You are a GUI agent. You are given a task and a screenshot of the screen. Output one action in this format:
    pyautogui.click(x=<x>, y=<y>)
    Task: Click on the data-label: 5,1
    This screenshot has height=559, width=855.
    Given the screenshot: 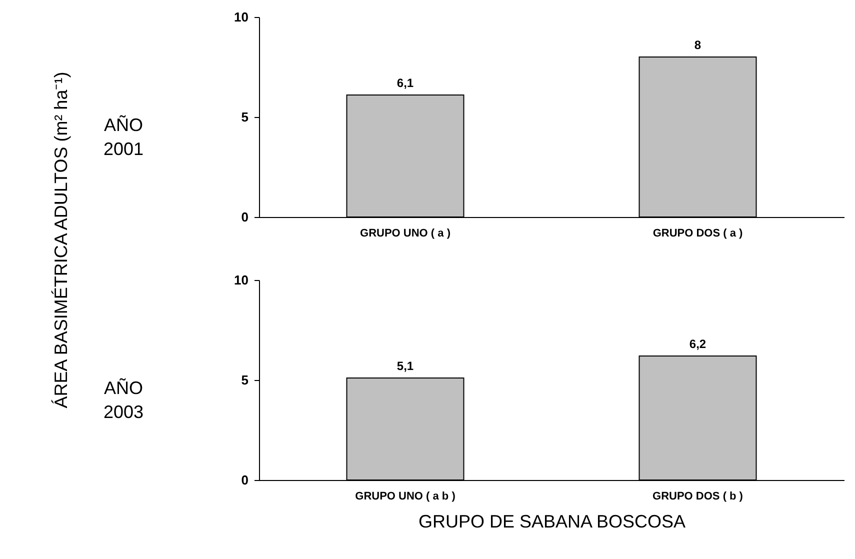 What is the action you would take?
    pyautogui.click(x=405, y=366)
    